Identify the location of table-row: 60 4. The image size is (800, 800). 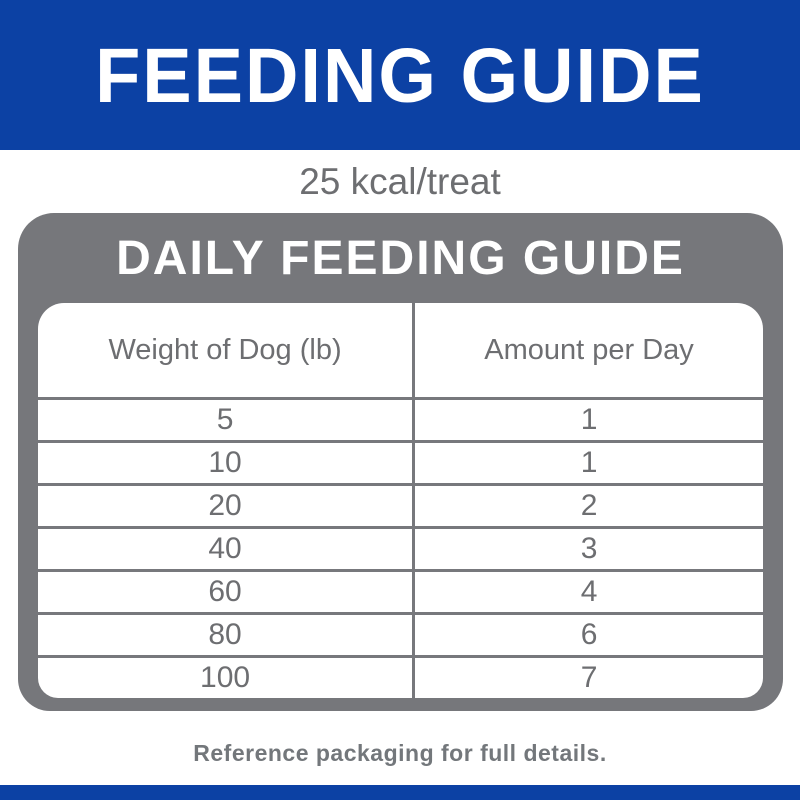
(400, 590).